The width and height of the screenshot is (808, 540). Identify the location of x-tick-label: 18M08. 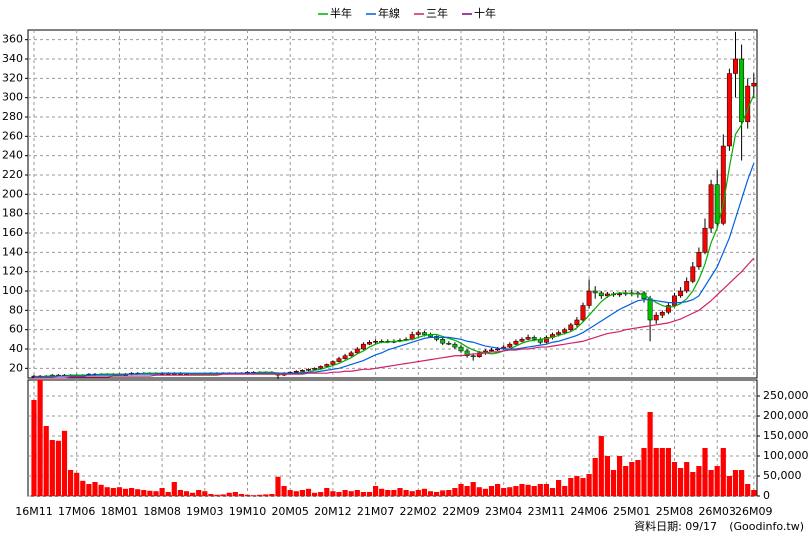
(162, 511).